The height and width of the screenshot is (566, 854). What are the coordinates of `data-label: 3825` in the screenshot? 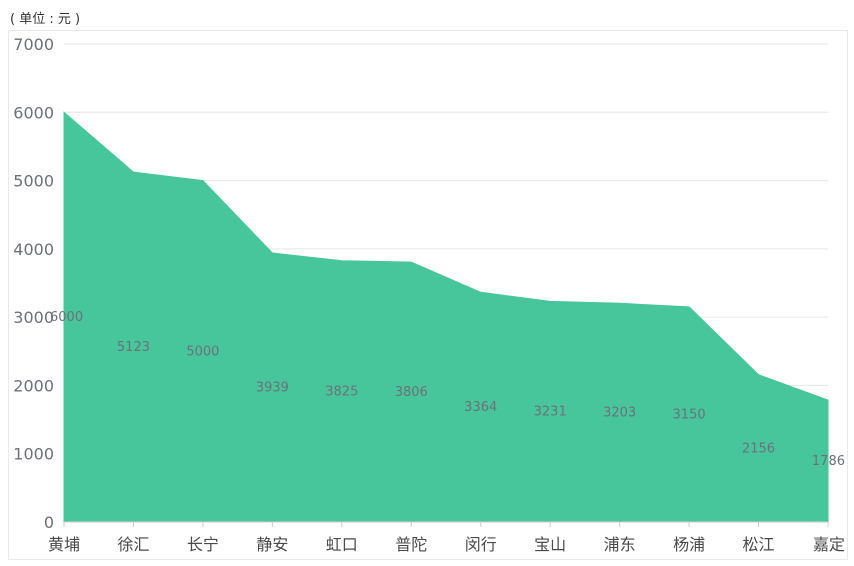 It's located at (341, 391).